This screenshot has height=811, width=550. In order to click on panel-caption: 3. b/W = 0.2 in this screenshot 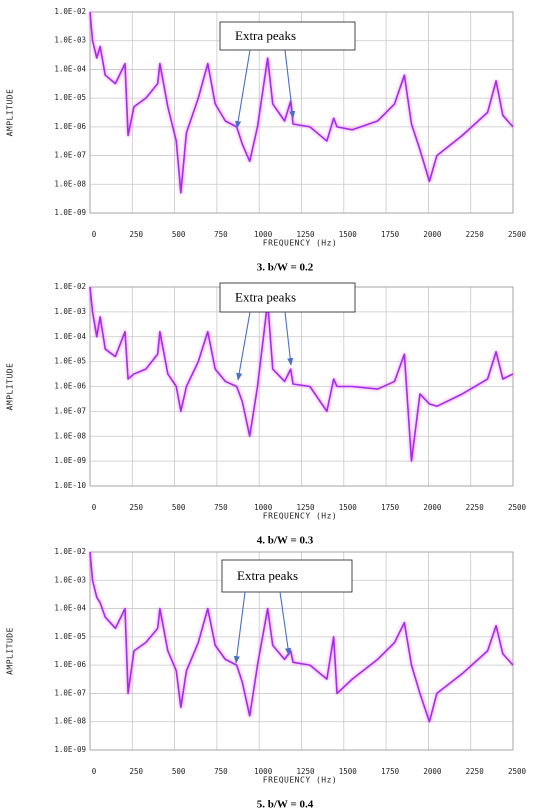, I will do `click(285, 268)`.